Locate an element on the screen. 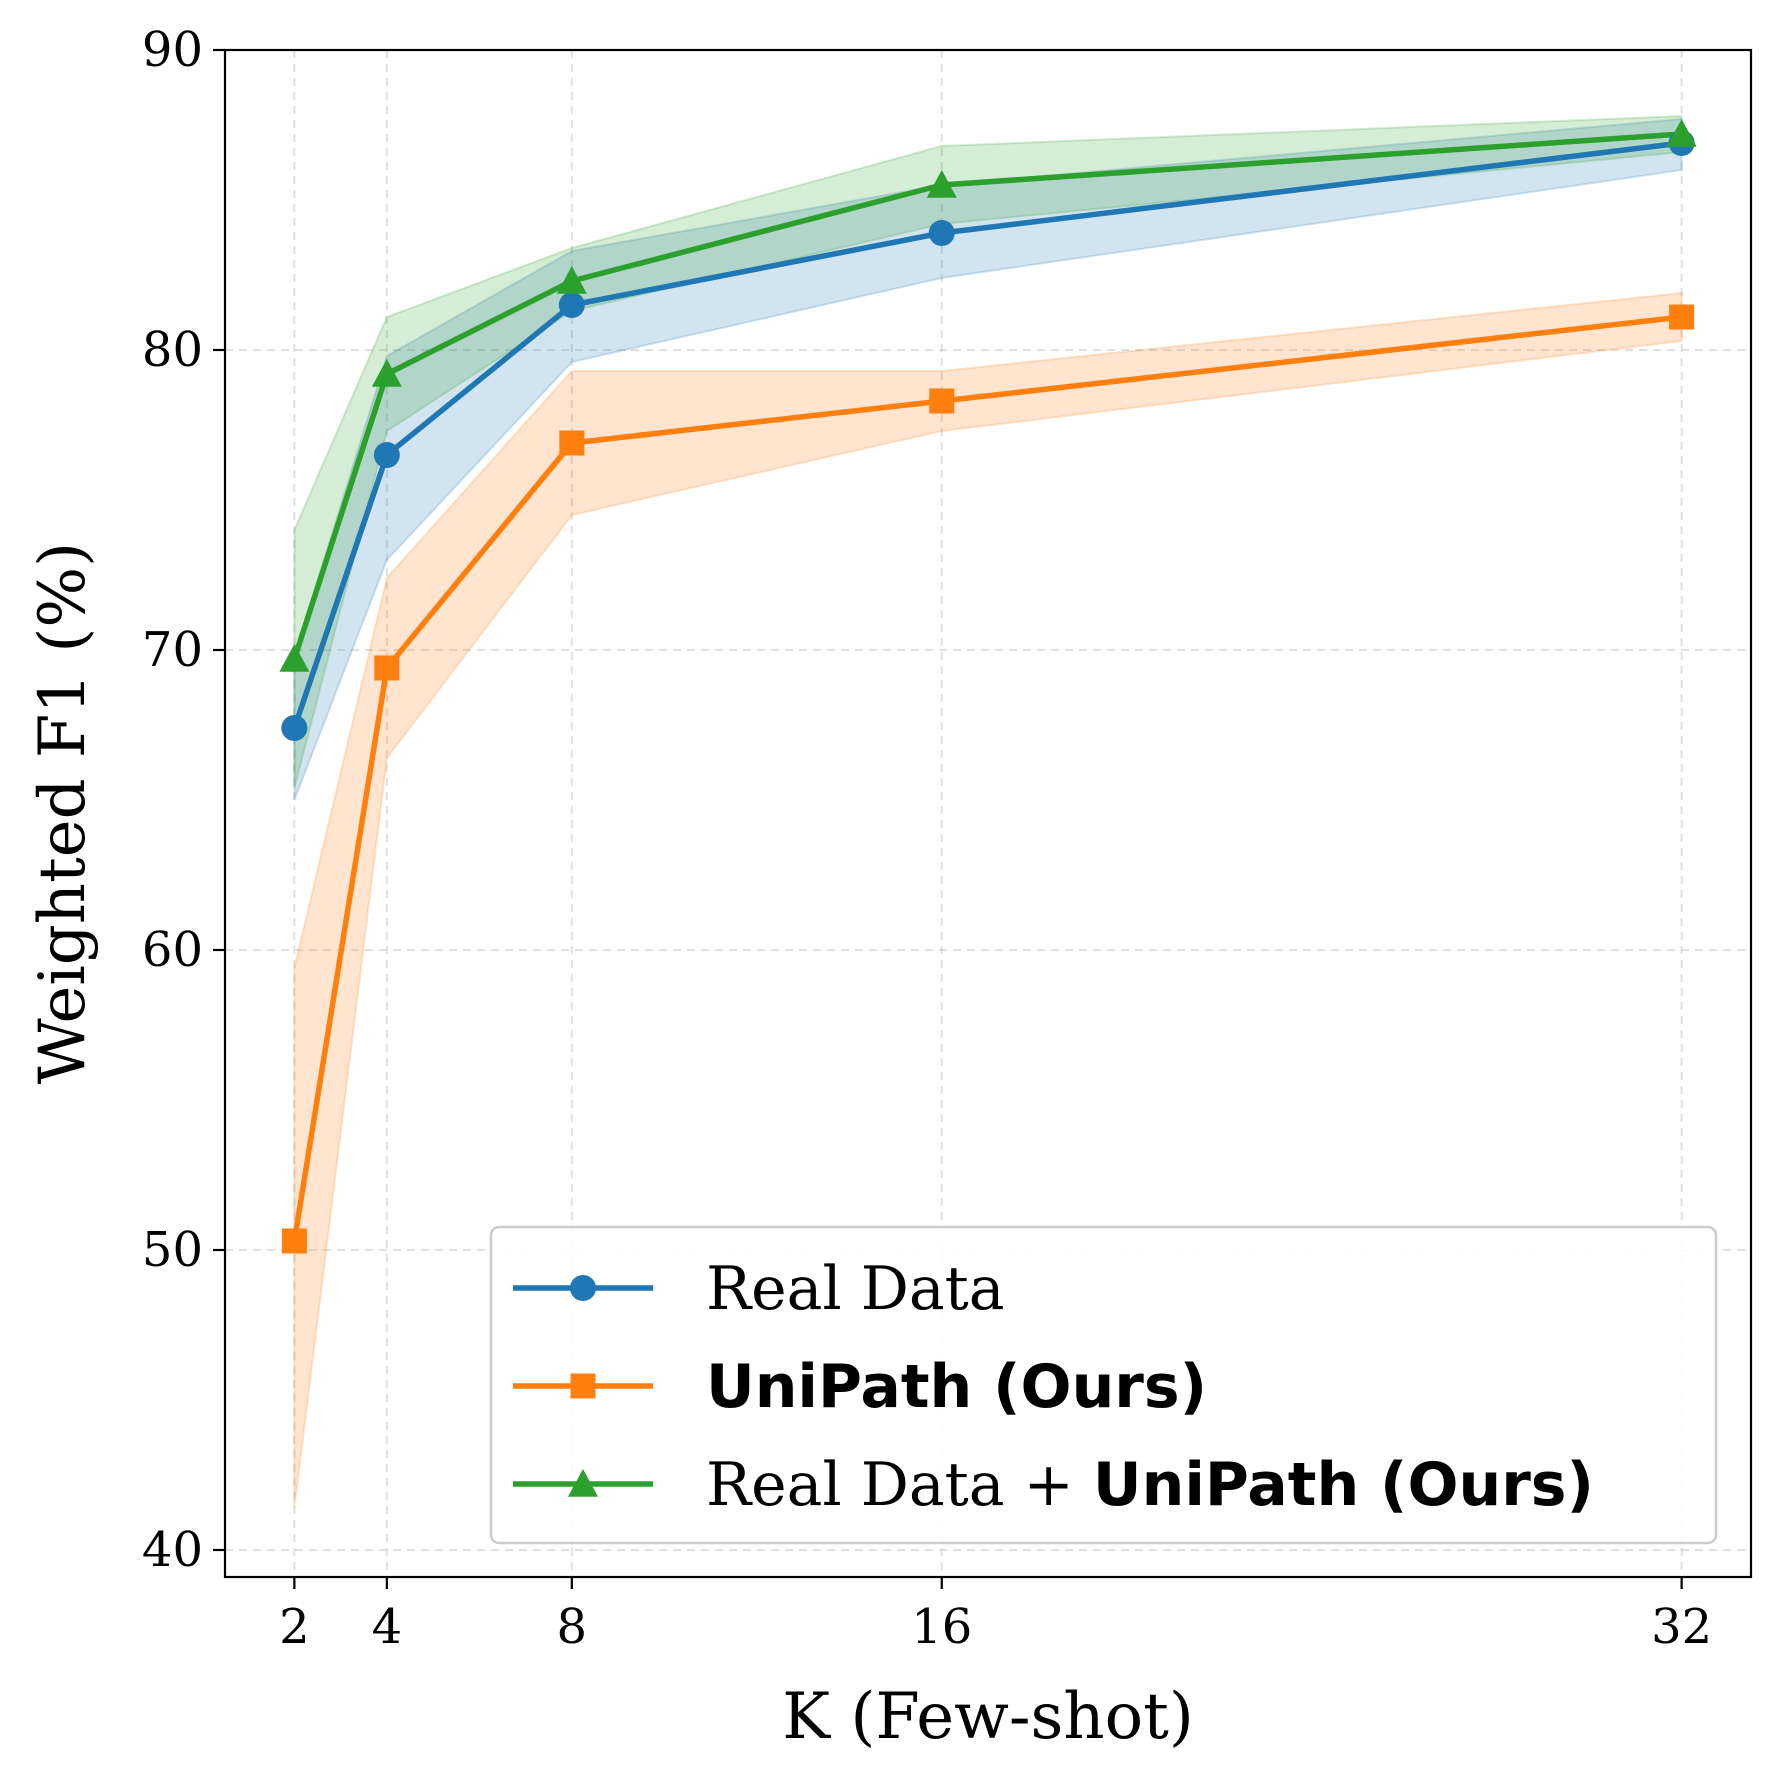 The height and width of the screenshot is (1776, 1773). x-axis-label: K (Few-shot) is located at coordinates (988, 1717).